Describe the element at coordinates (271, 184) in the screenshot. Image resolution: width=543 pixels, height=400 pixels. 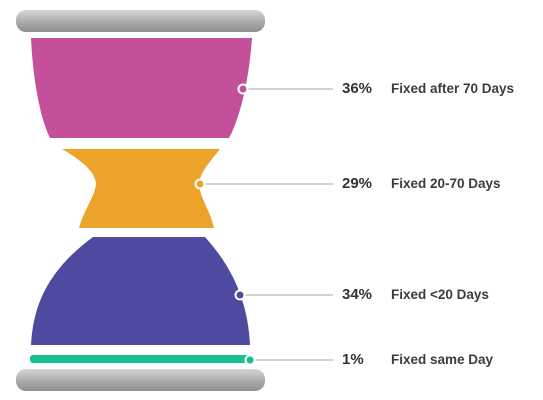
I see `legend-row-fixed-20-70-days: 29% Fixed 20-70 Days` at that location.